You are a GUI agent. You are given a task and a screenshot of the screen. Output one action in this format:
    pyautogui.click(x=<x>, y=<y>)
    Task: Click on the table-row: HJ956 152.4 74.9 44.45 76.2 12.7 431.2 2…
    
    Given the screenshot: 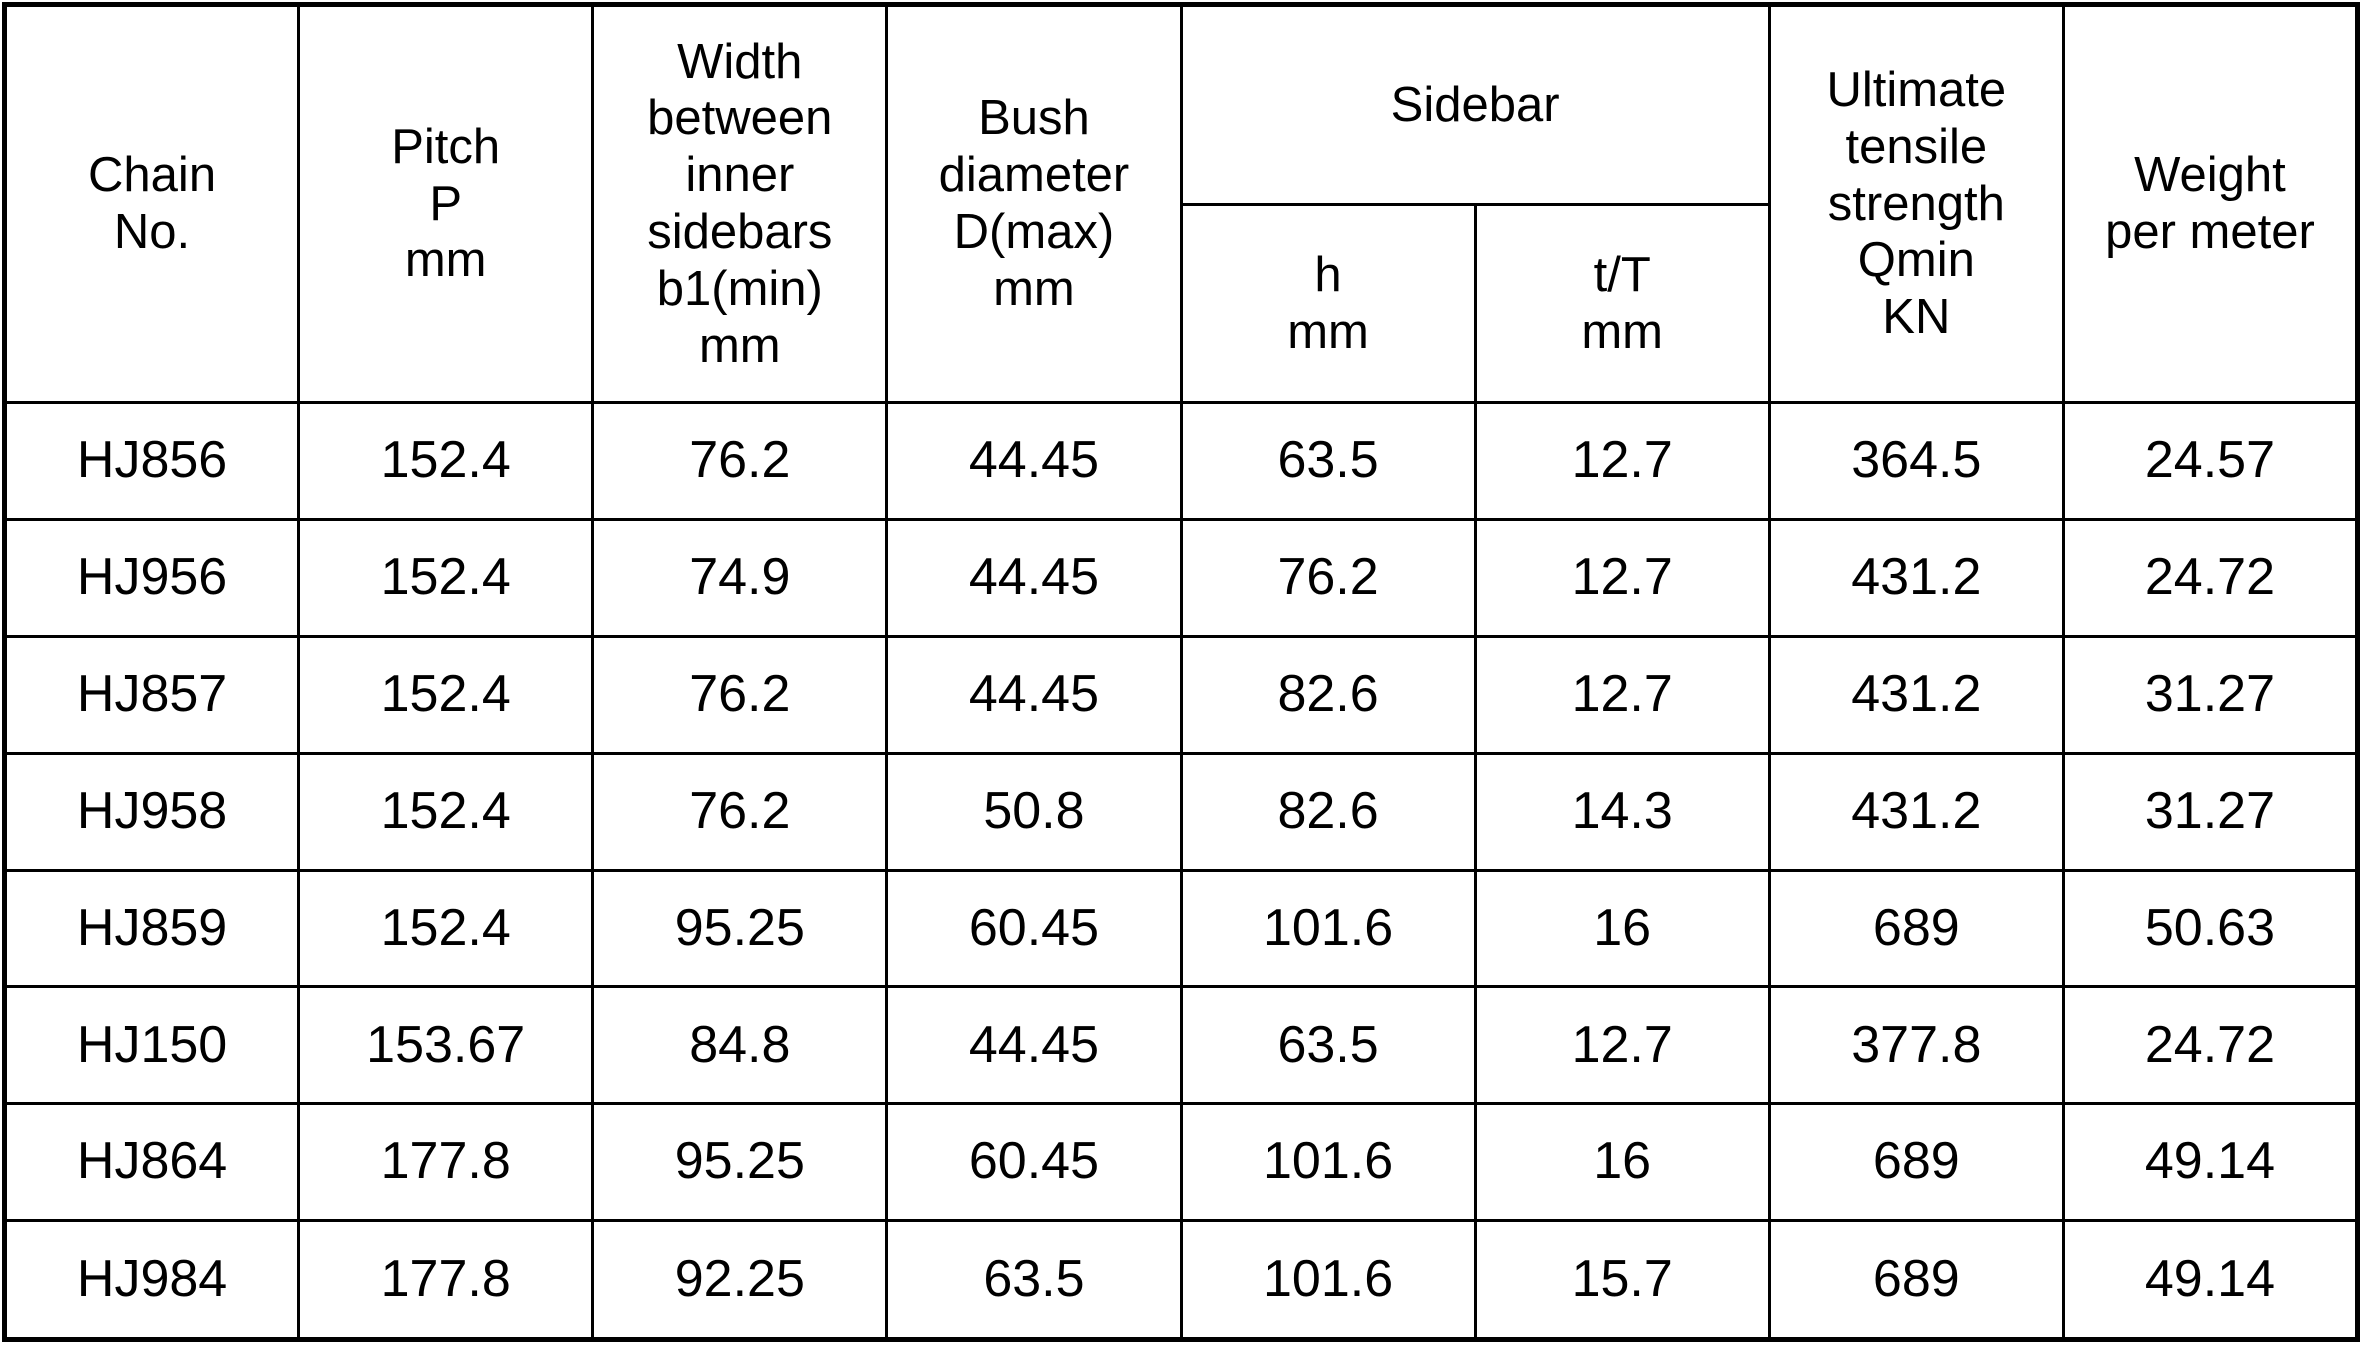 What is the action you would take?
    pyautogui.click(x=1181, y=577)
    